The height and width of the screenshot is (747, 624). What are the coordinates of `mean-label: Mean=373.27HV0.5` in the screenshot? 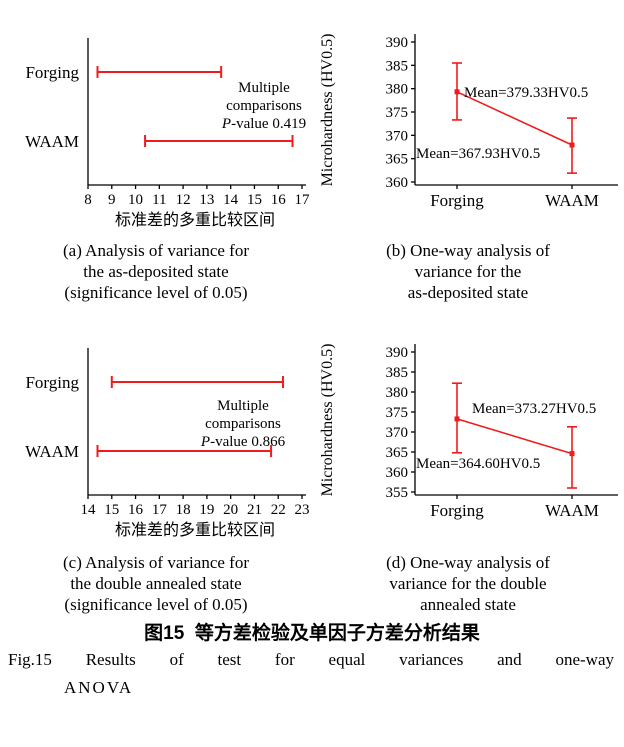 It's located at (534, 409).